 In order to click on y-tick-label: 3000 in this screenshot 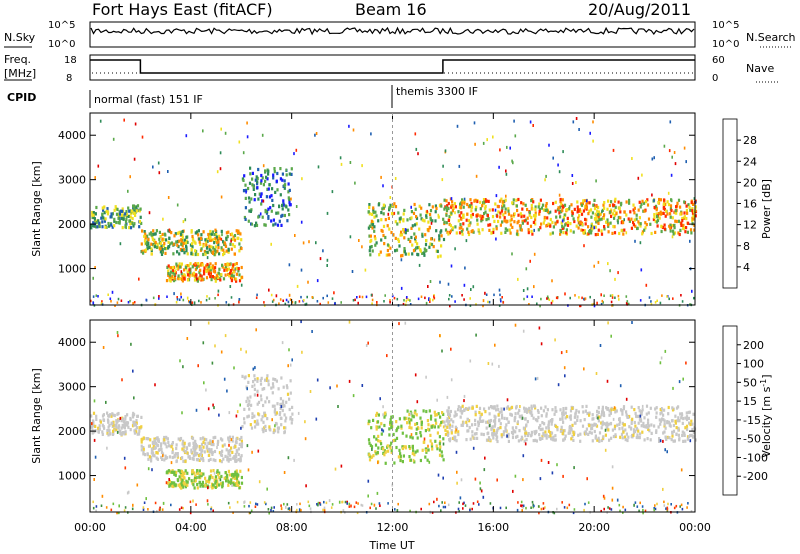, I will do `click(72, 180)`.